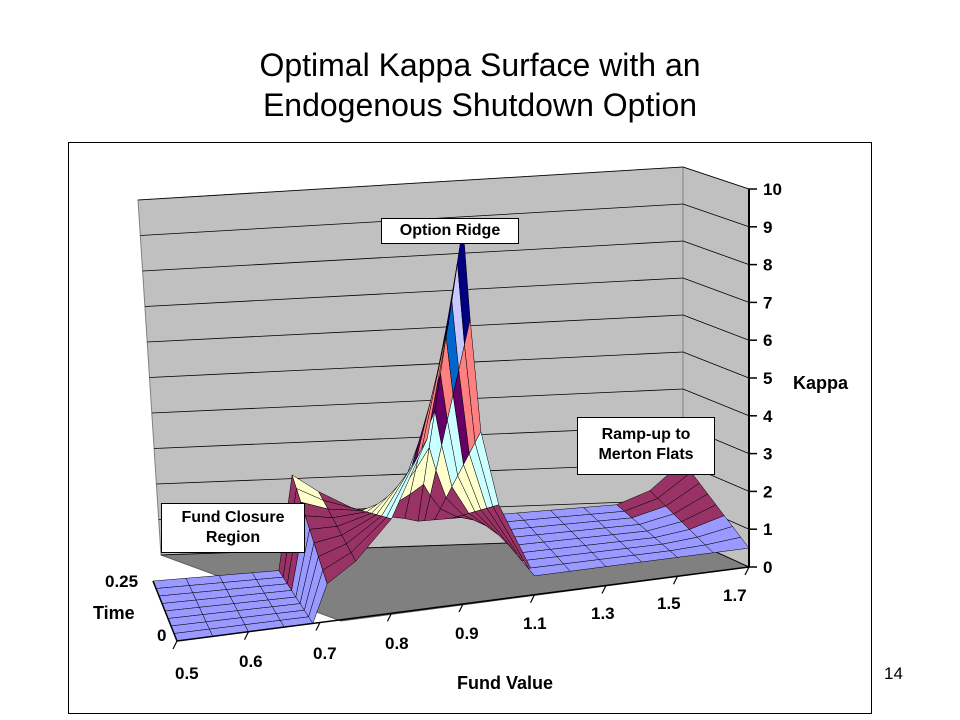 This screenshot has width=960, height=720. I want to click on option-ridge-text: Option Ridge, so click(450, 230).